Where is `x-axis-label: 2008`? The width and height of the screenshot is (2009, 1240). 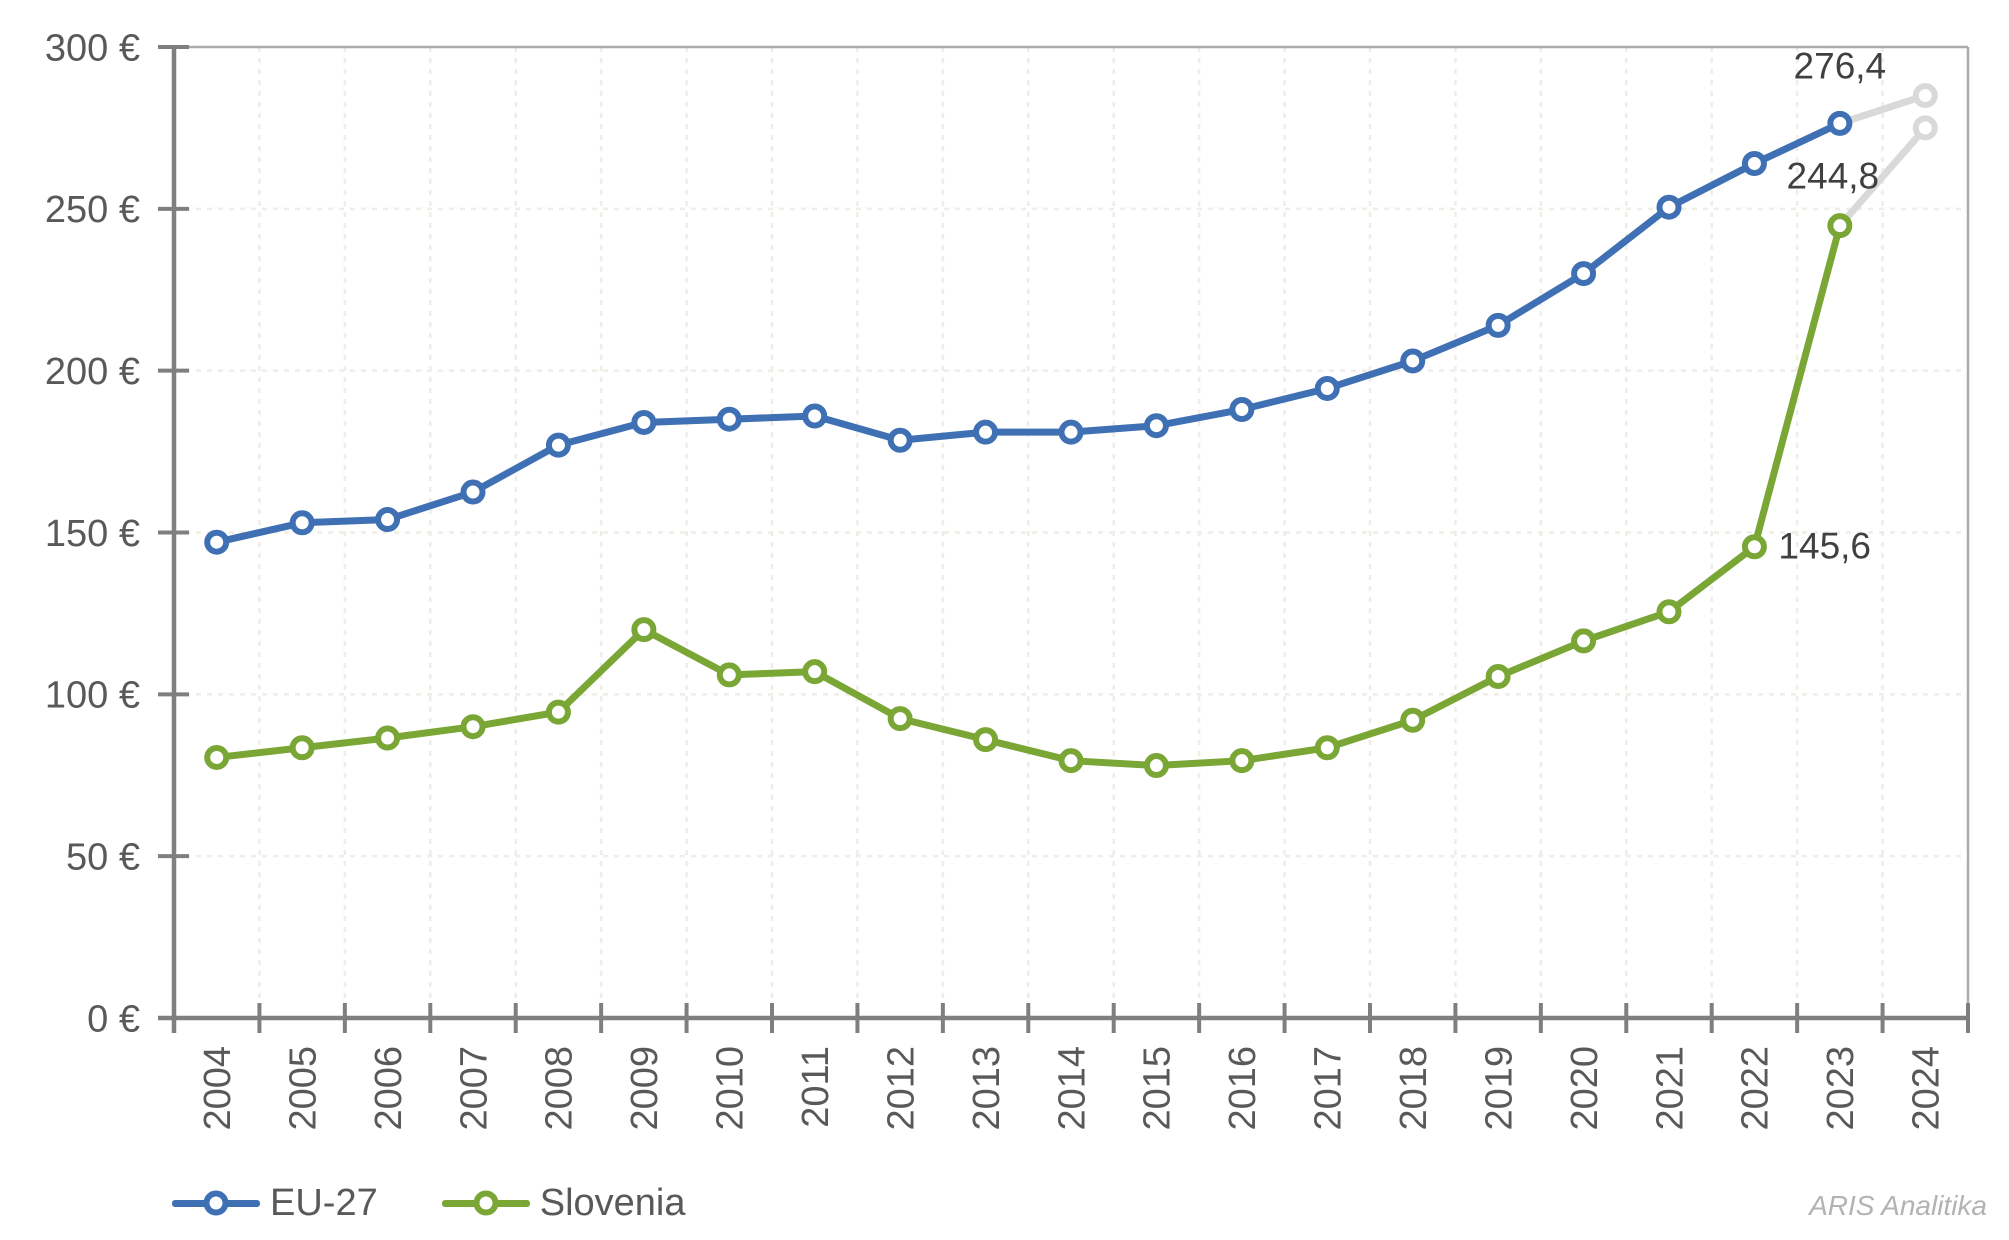
x-axis-label: 2008 is located at coordinates (560, 1088).